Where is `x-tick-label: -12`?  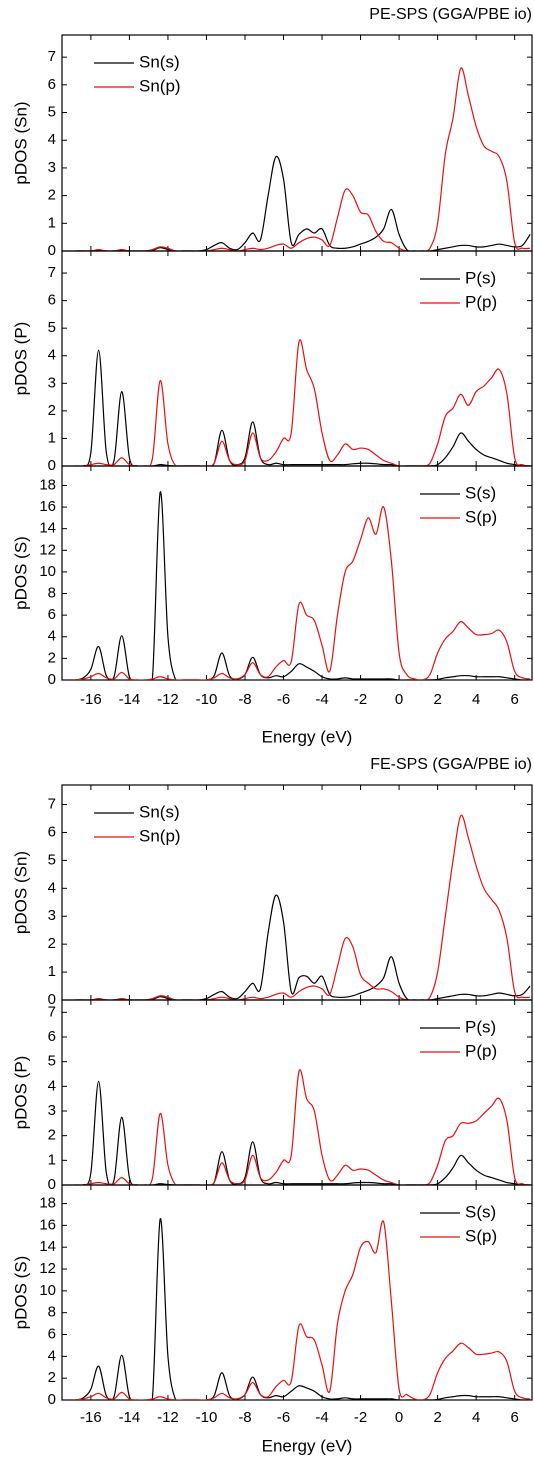 x-tick-label: -12 is located at coordinates (168, 1417).